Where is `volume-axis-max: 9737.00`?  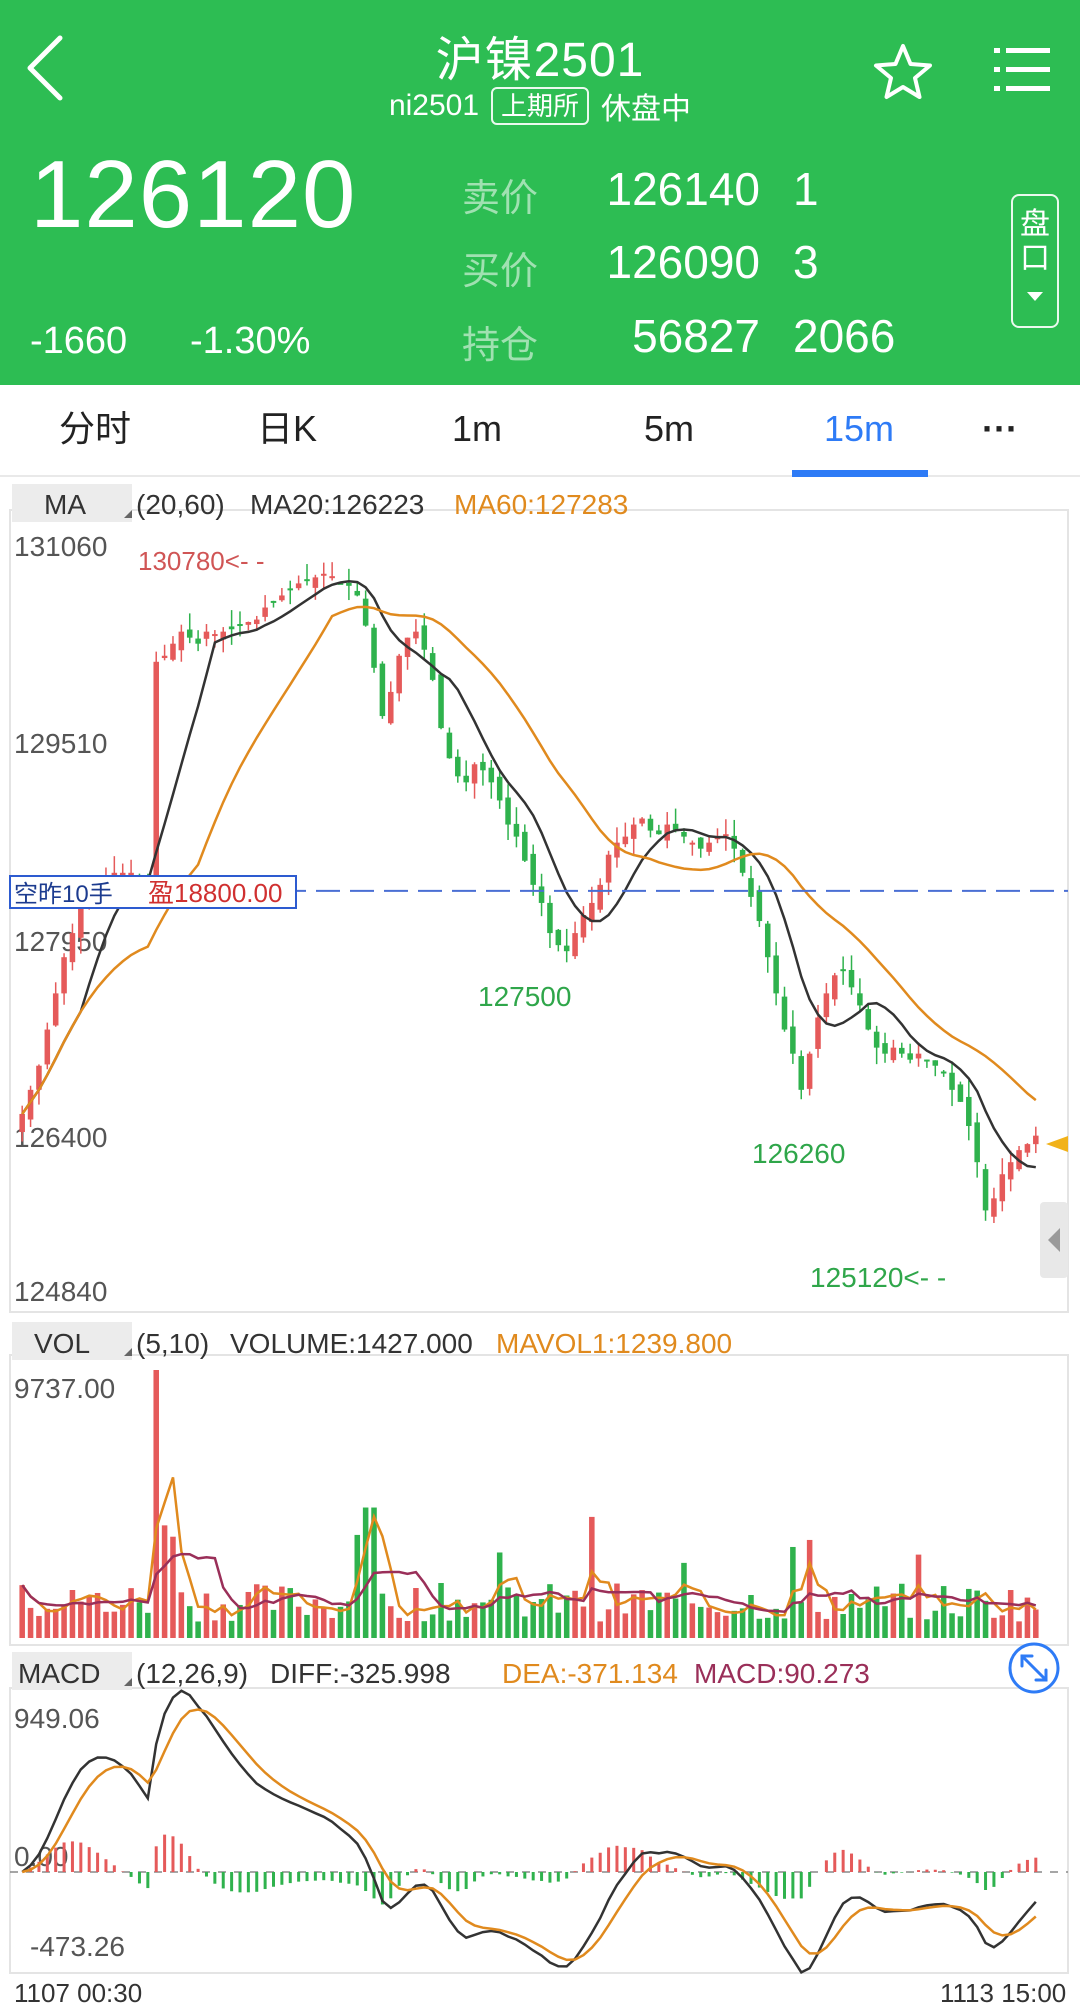 volume-axis-max: 9737.00 is located at coordinates (64, 1388).